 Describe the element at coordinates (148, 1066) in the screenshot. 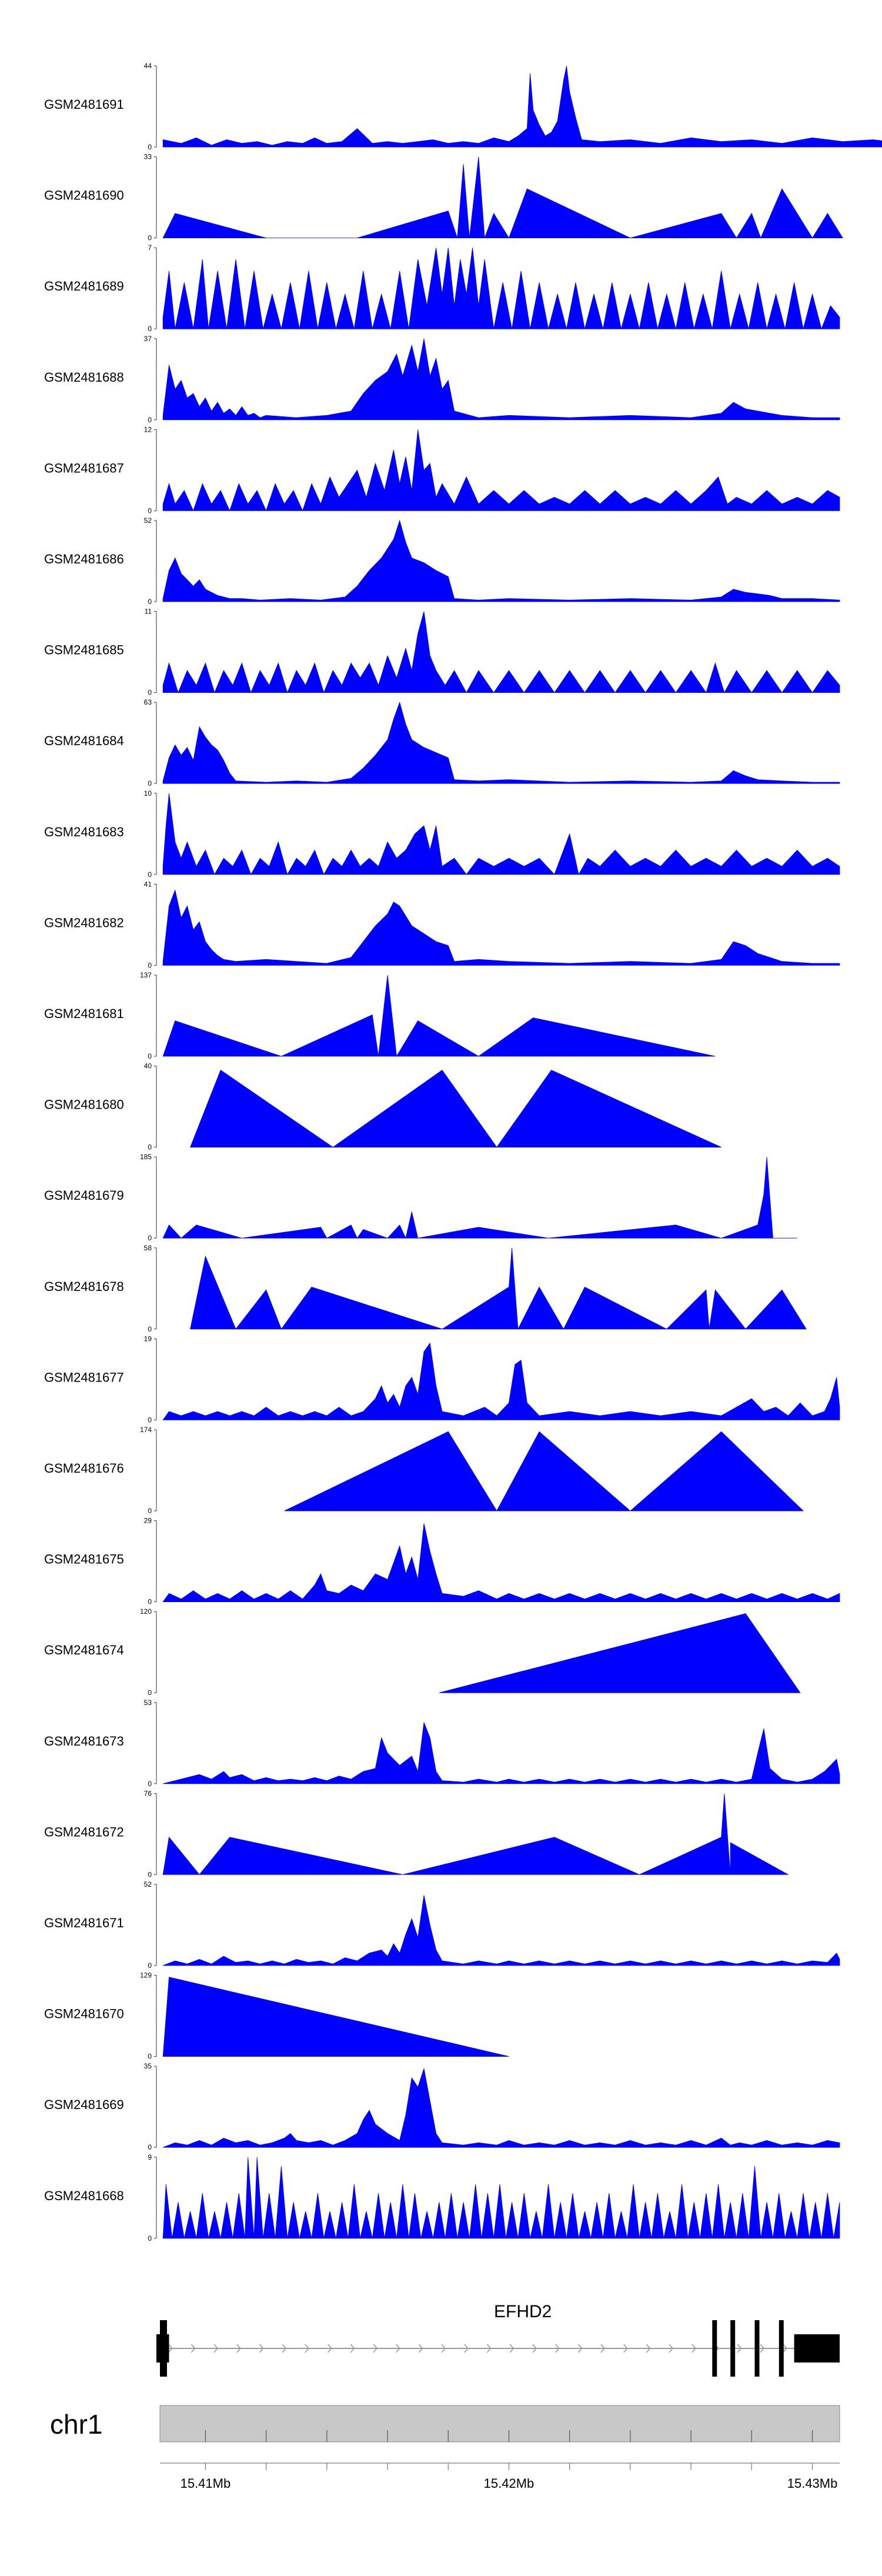

I see `y-max-label: 40` at that location.